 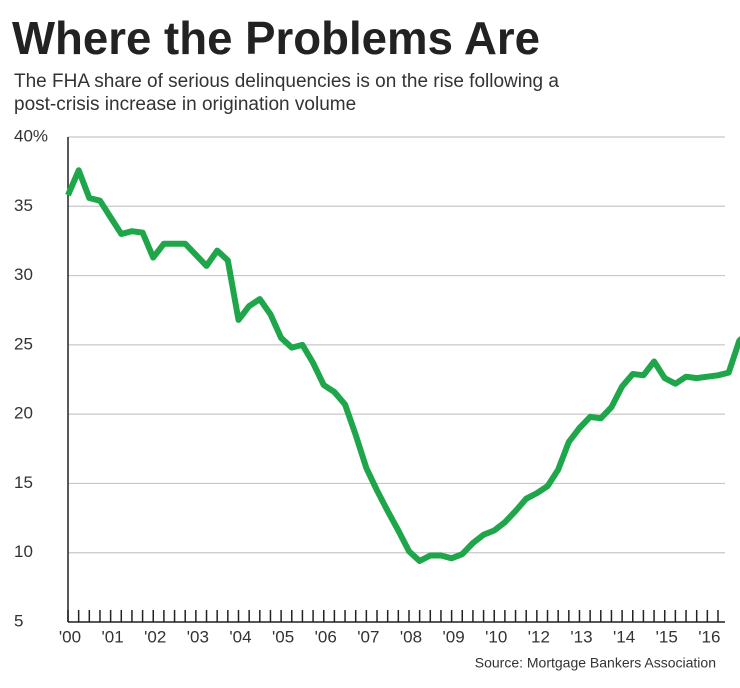 What do you see at coordinates (368, 636) in the screenshot?
I see `x-tick-label: '07` at bounding box center [368, 636].